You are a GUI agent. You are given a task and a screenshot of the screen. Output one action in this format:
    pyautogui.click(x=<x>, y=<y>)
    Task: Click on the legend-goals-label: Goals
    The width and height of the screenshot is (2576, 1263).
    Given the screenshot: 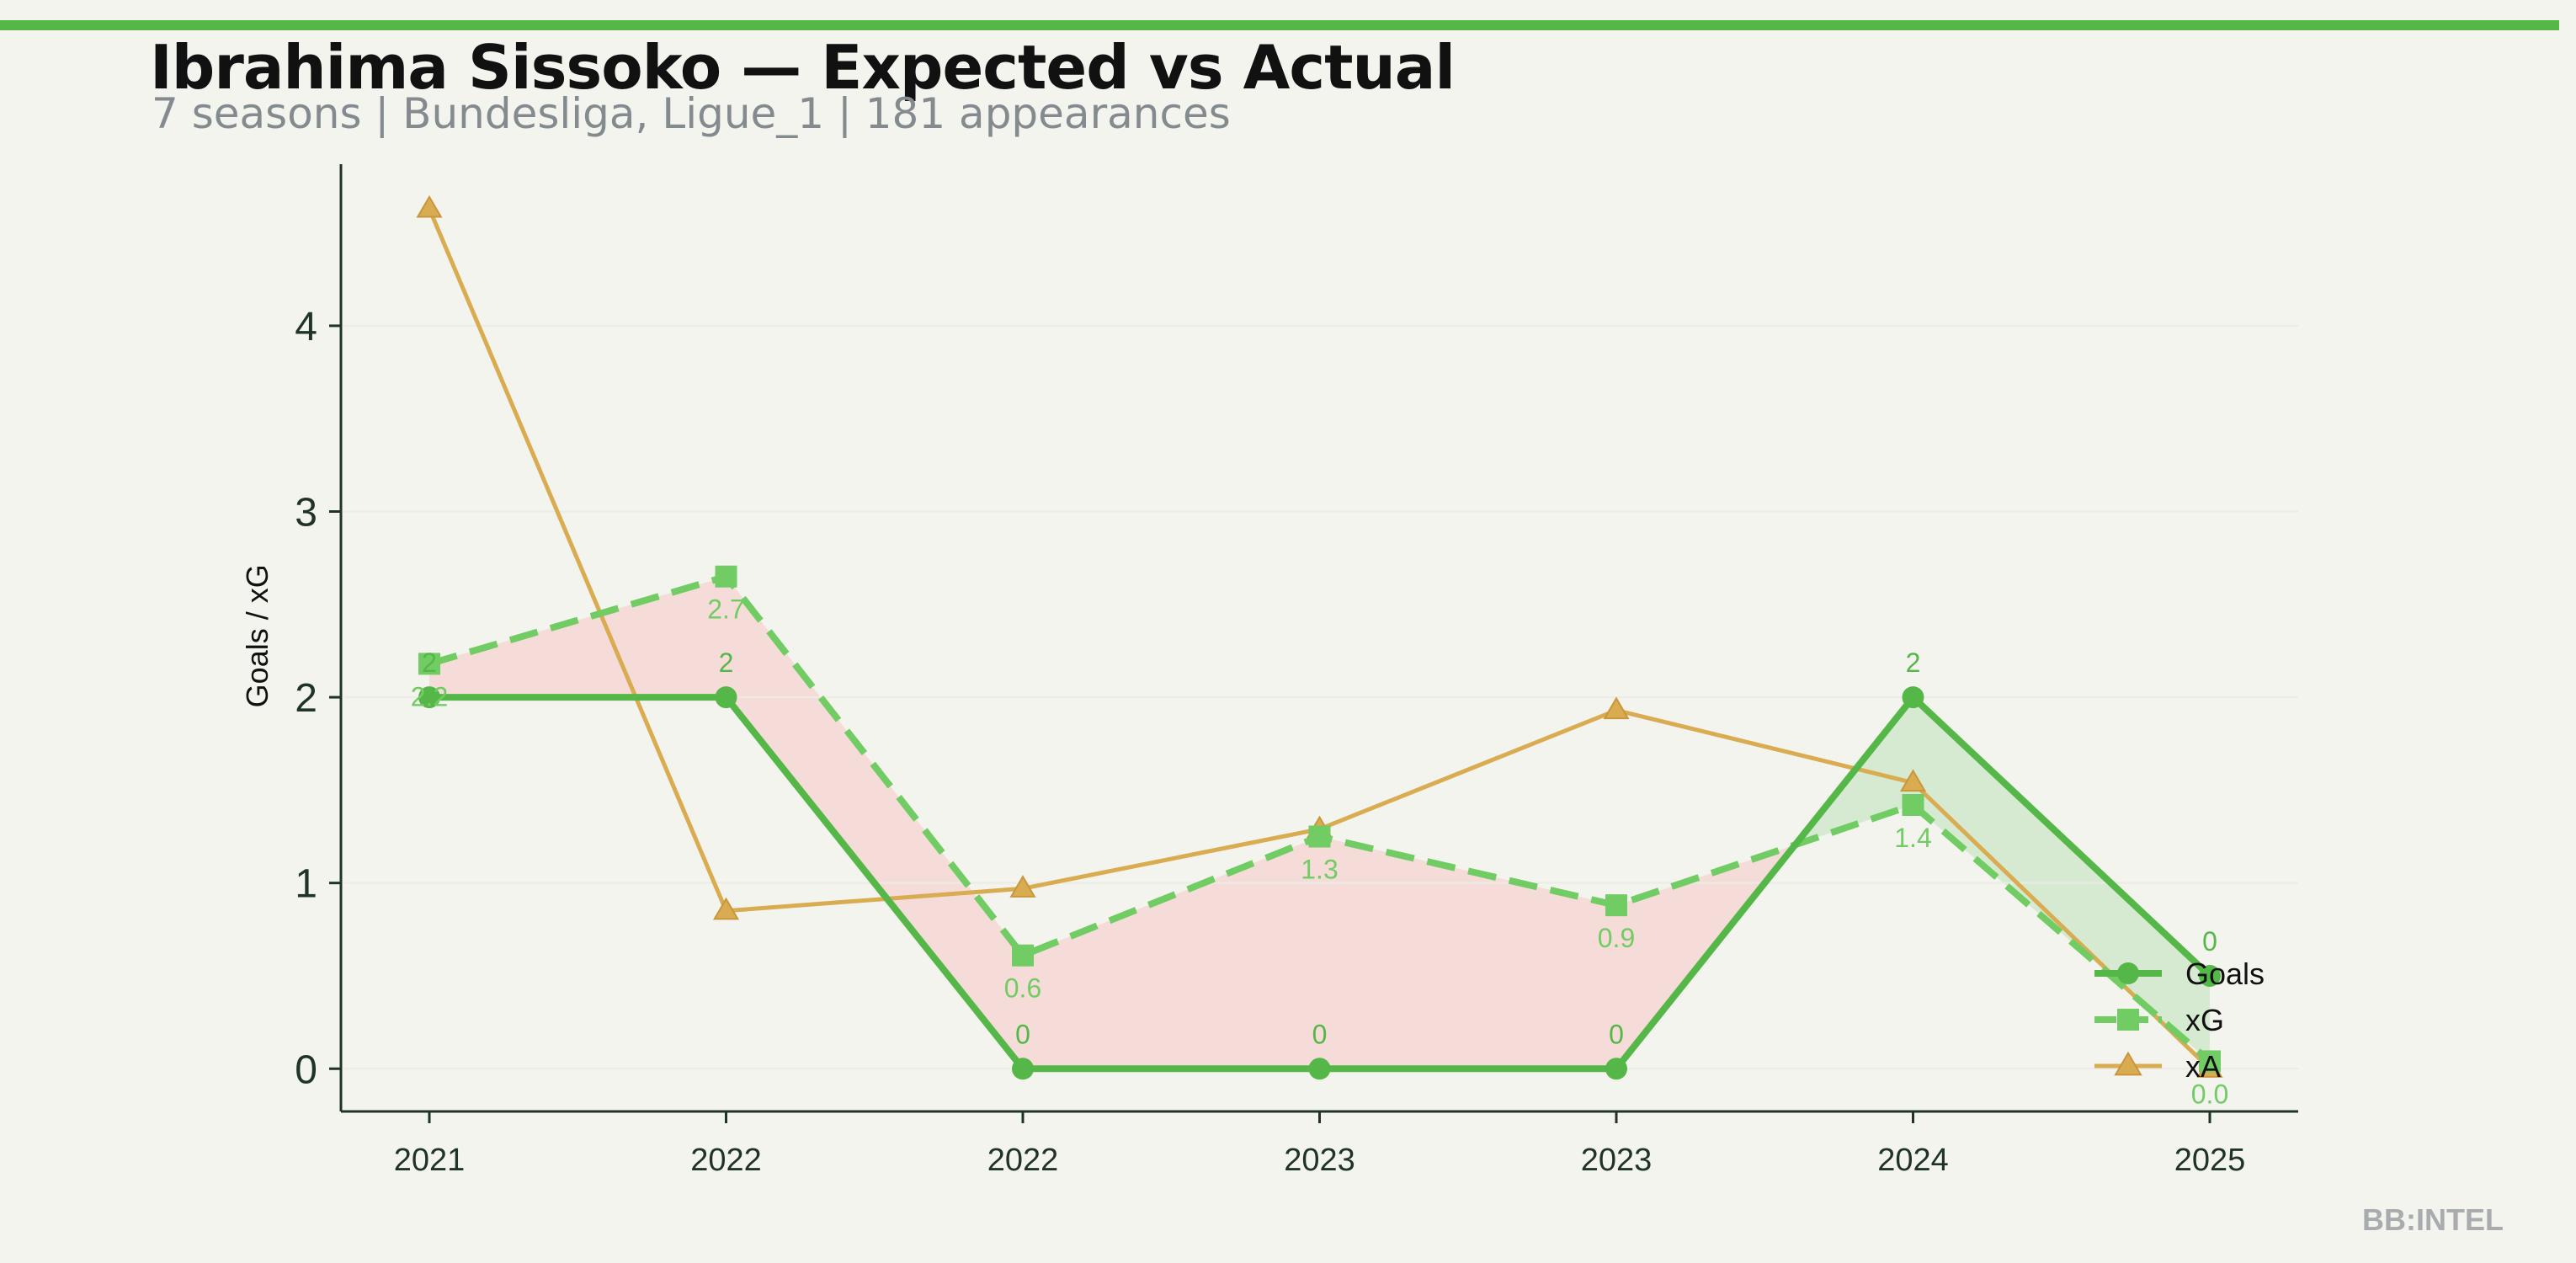 What is the action you would take?
    pyautogui.click(x=2225, y=974)
    